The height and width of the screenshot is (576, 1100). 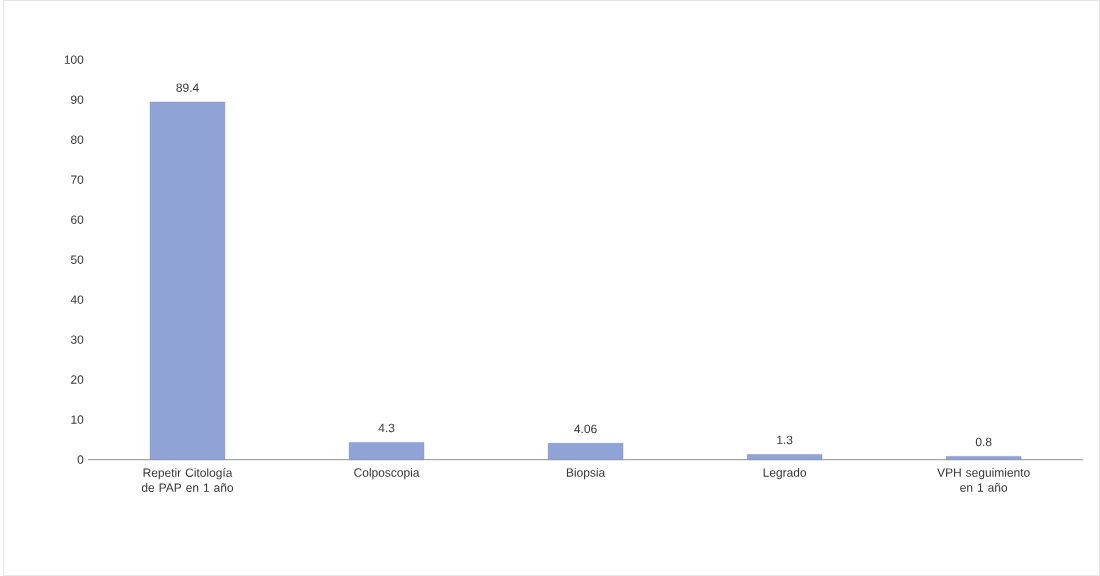 What do you see at coordinates (785, 473) in the screenshot?
I see `x-tick-label: Legrado` at bounding box center [785, 473].